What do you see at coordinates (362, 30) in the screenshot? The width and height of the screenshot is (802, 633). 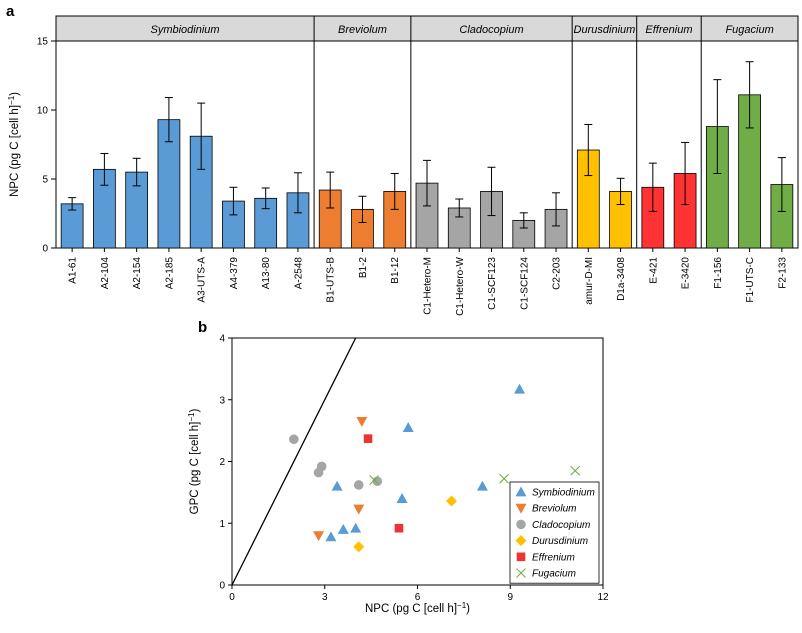 I see `genus-label: Breviolum` at bounding box center [362, 30].